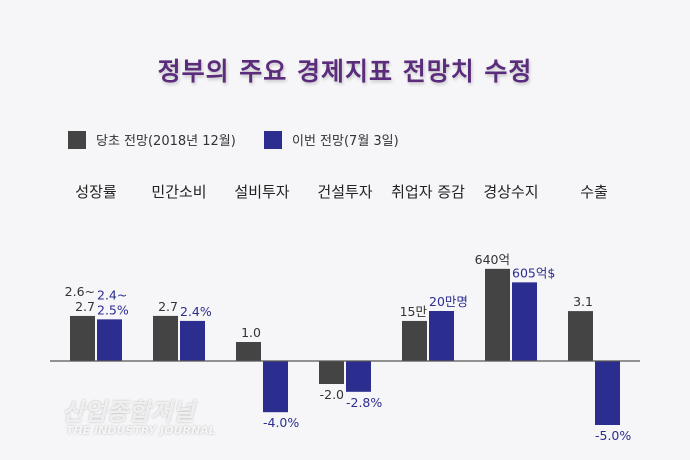 The width and height of the screenshot is (690, 460). I want to click on legend-swatch-blue, so click(273, 139).